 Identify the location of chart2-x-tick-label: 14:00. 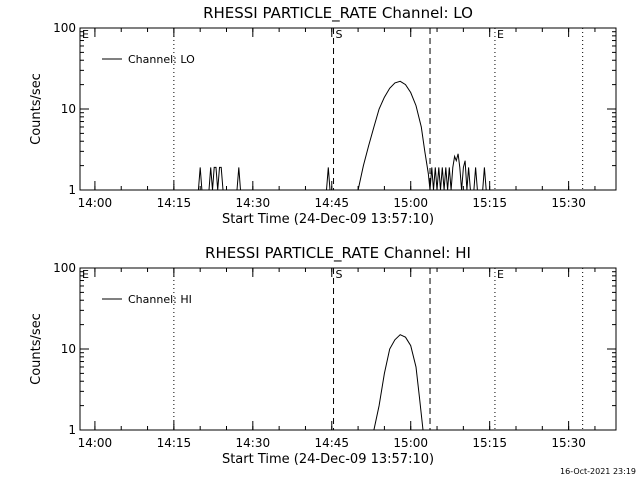
(95, 443).